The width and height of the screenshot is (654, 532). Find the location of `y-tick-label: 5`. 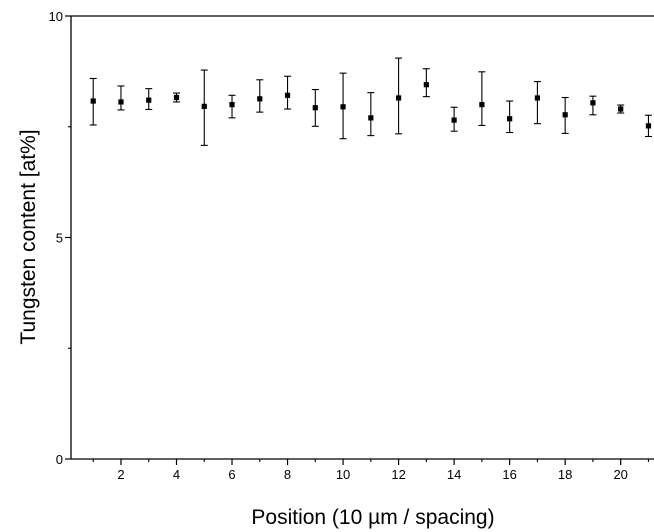

y-tick-label: 5 is located at coordinates (59, 238).